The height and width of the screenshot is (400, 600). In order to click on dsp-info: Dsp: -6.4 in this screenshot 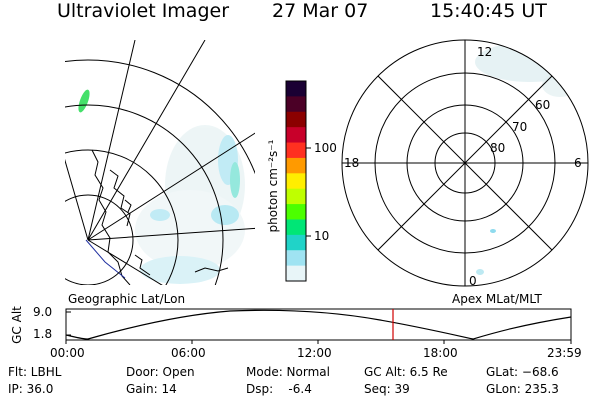, I will do `click(279, 389)`.